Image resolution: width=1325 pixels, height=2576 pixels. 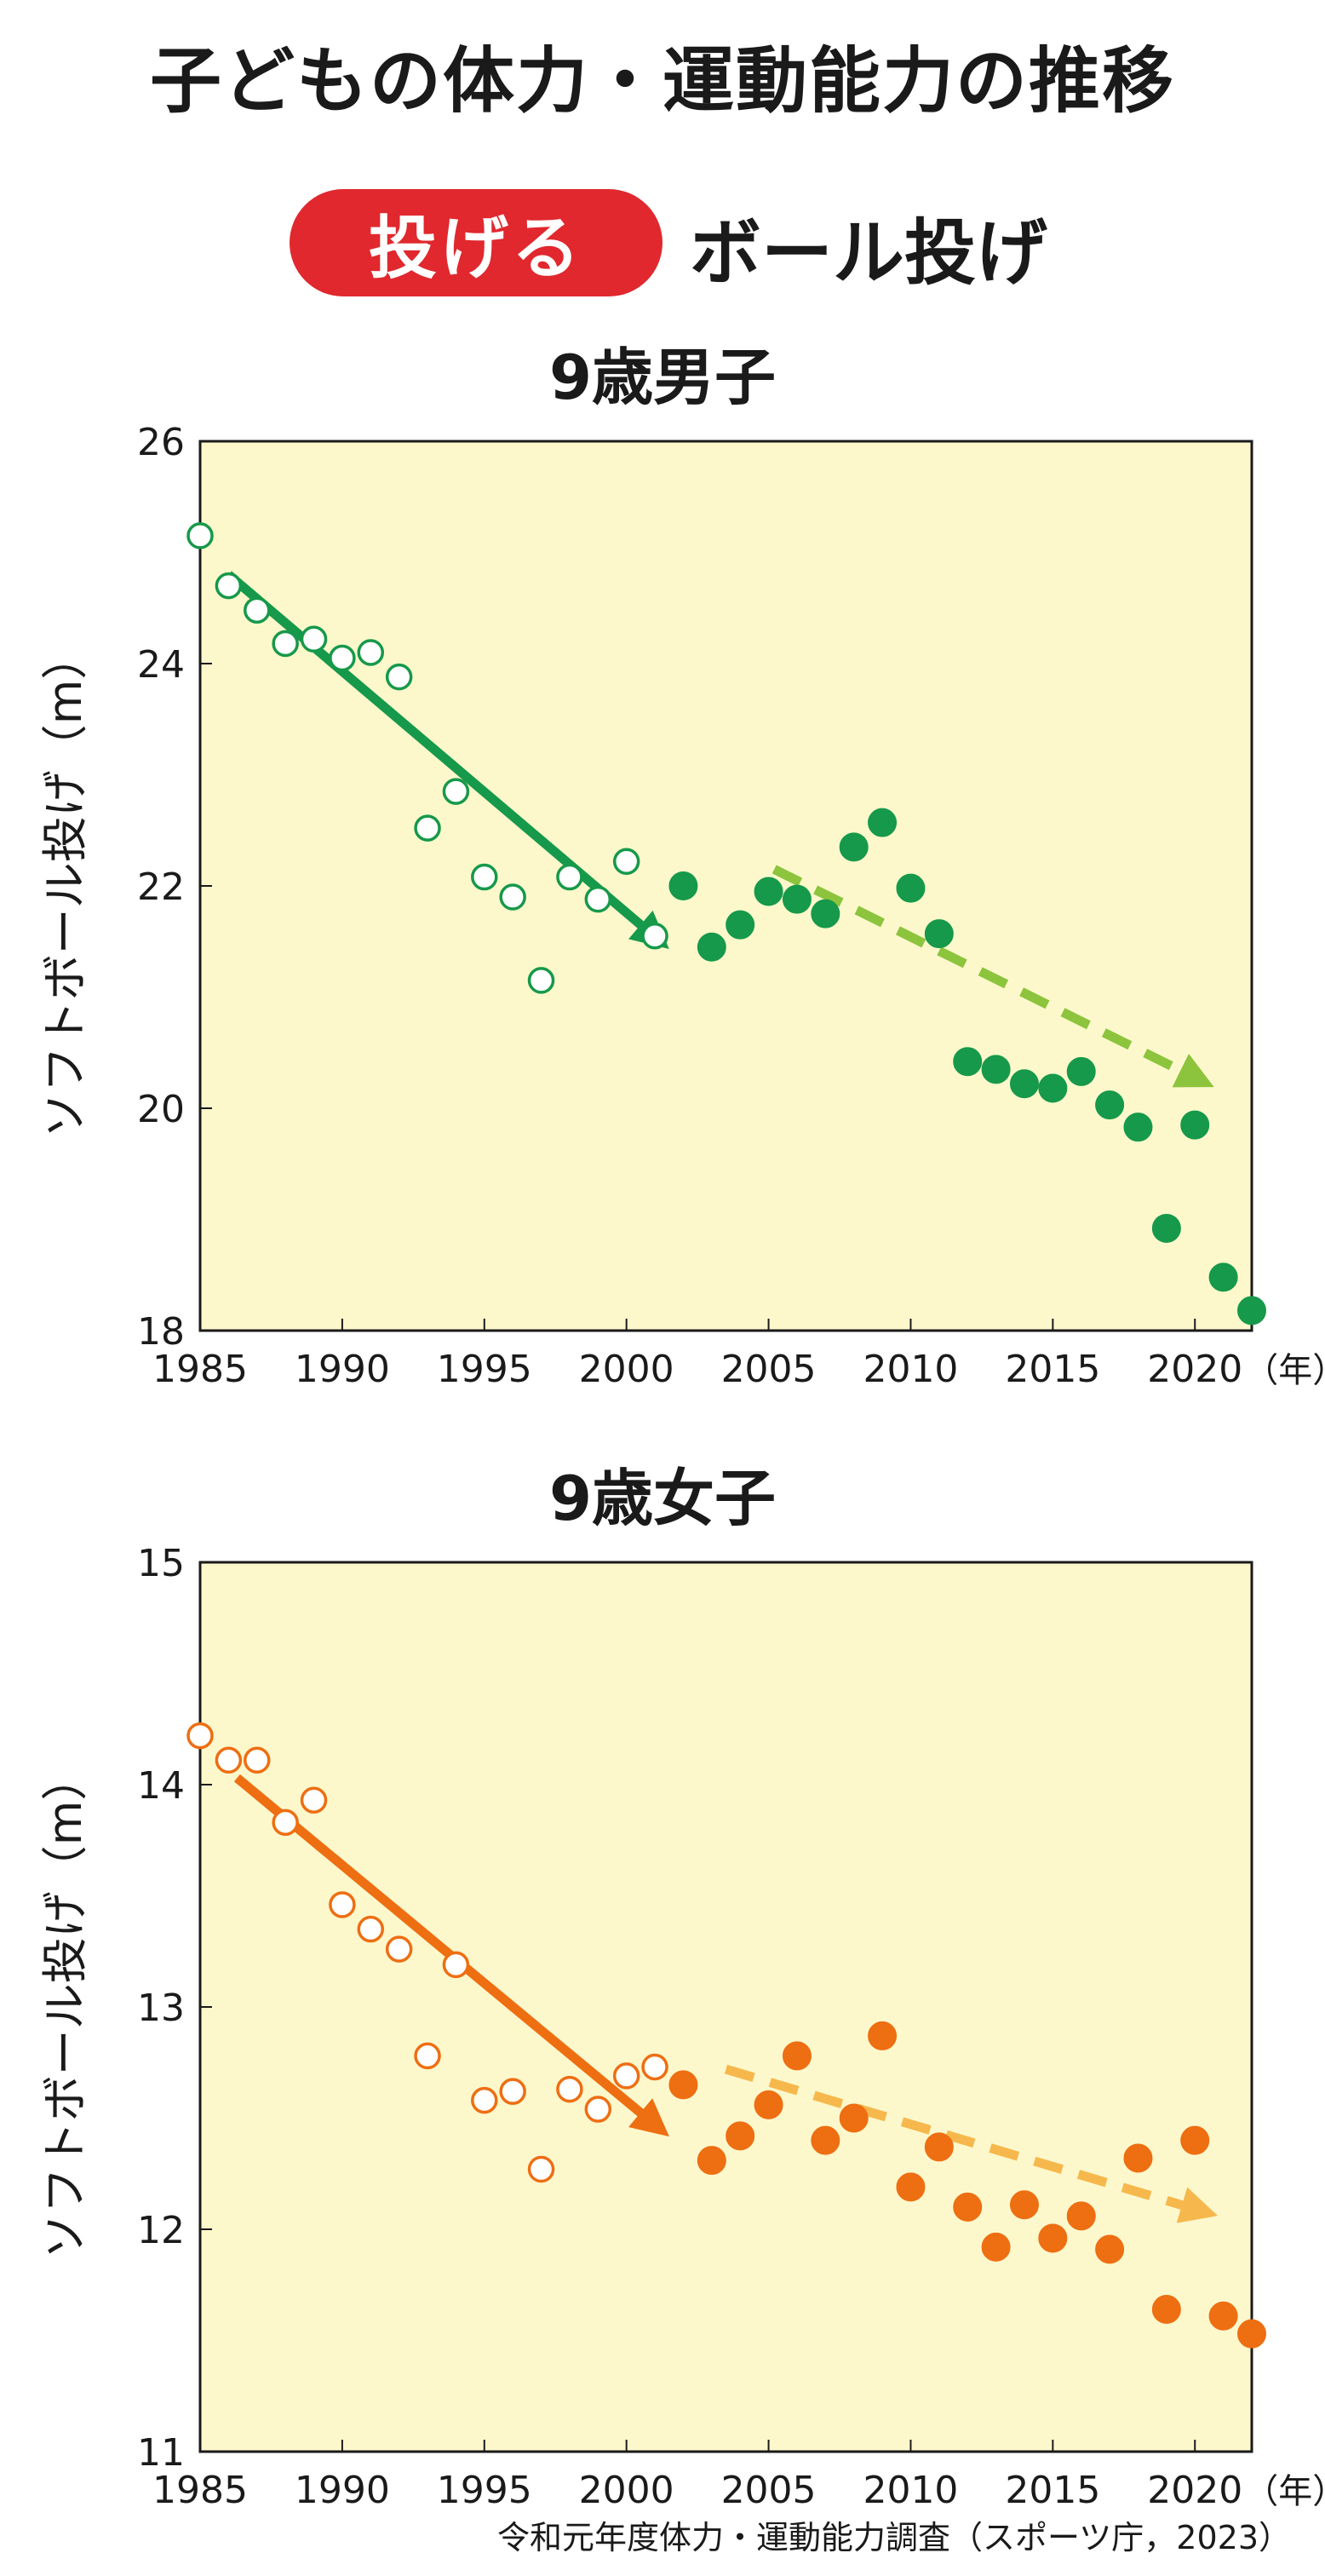 What do you see at coordinates (894, 2538) in the screenshot?
I see `source-note: 令和元年度体力・運動能力調査（スポーツ庁，2023）` at bounding box center [894, 2538].